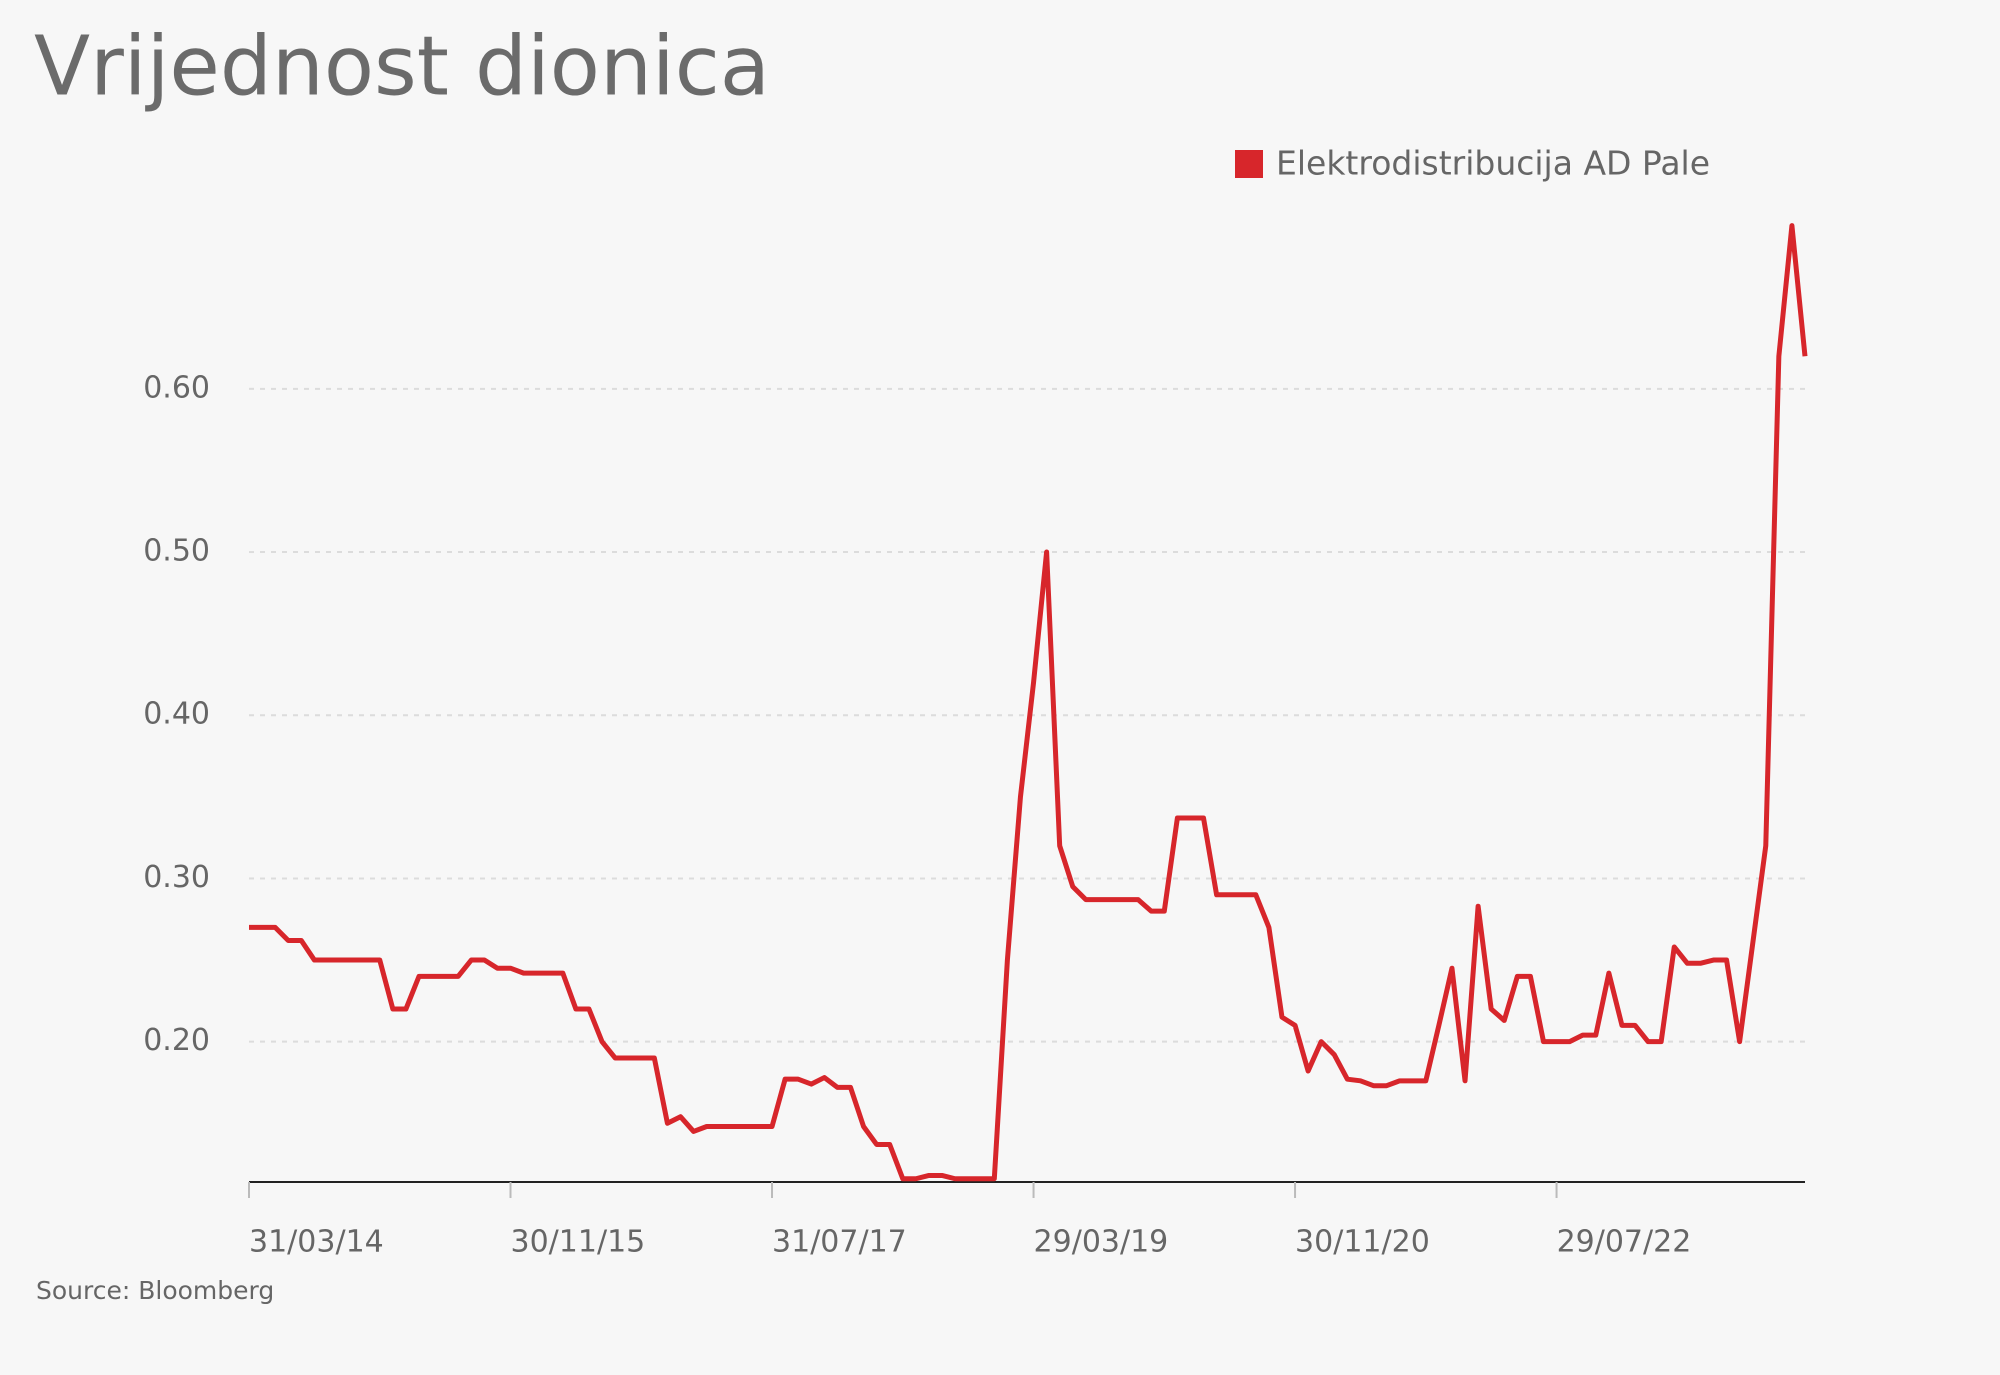  I want to click on y-tick-label: 0.30, so click(176, 877).